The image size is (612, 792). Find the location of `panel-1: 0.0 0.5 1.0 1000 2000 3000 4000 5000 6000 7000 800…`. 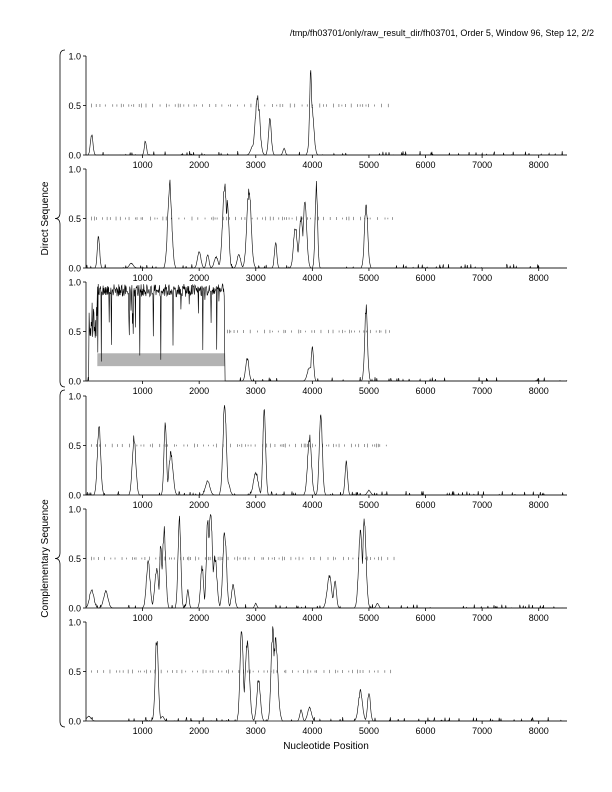

panel-1: 0.0 0.5 1.0 1000 2000 3000 4000 5000 6000 7000 800… is located at coordinates (317, 111).